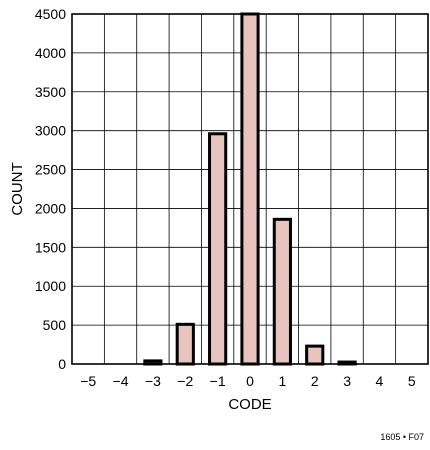 Image resolution: width=430 pixels, height=450 pixels. Describe the element at coordinates (185, 381) in the screenshot. I see `x-tick-label: −2` at that location.